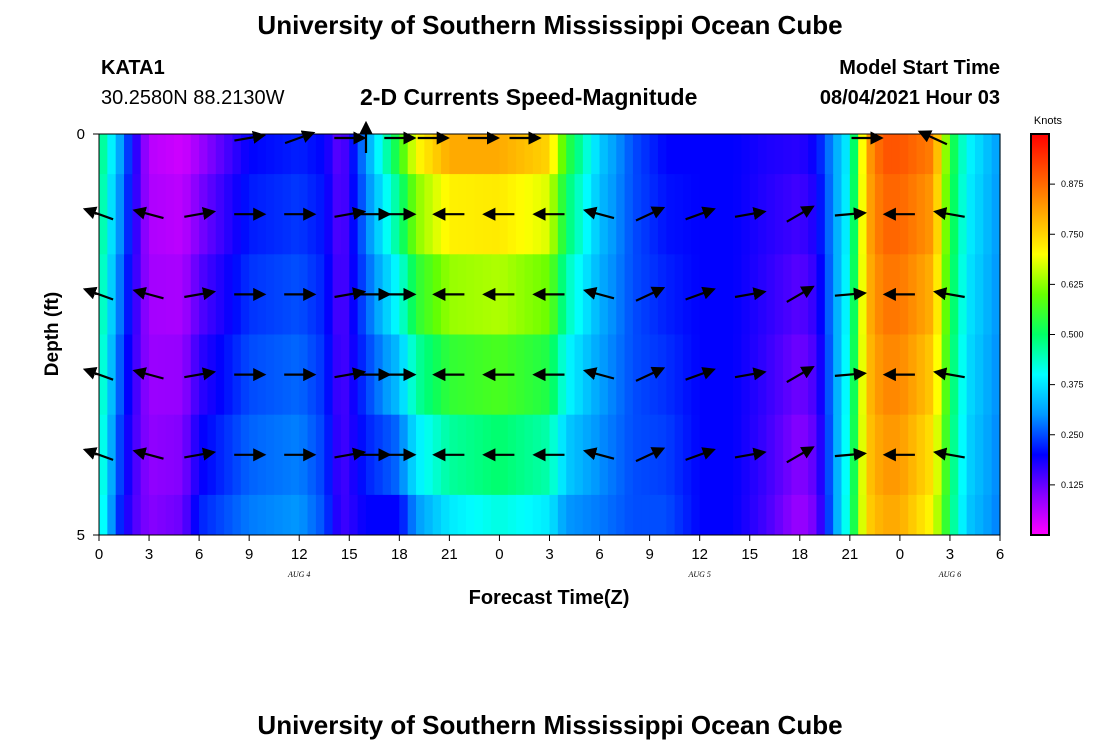 This screenshot has height=750, width=1100. Describe the element at coordinates (1048, 121) in the screenshot. I see `colorbar-title: Knots` at that location.